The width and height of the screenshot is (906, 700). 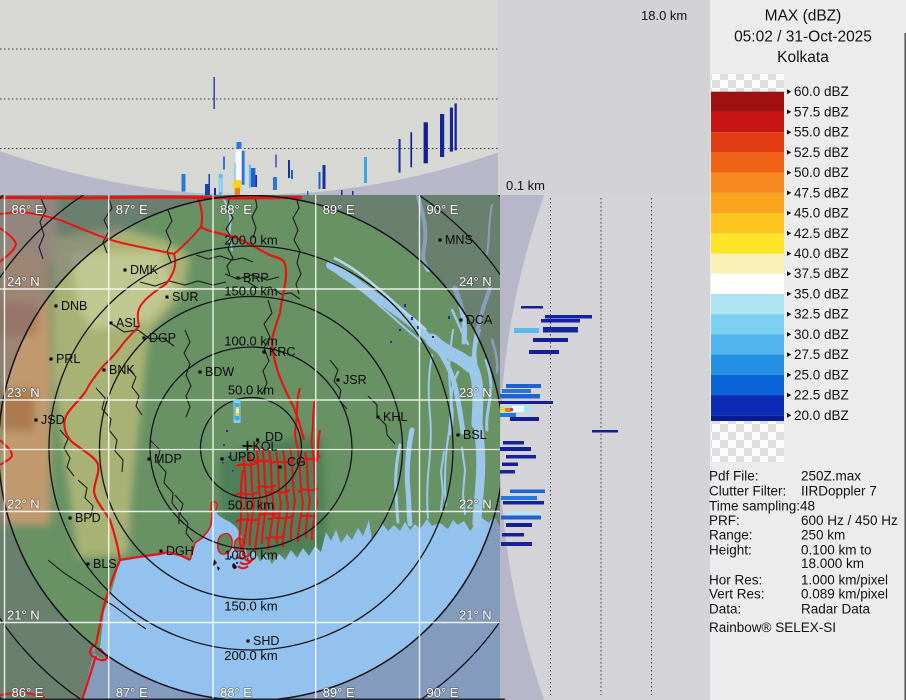 What do you see at coordinates (836, 550) in the screenshot?
I see `svg-text: 0.100 km to` at bounding box center [836, 550].